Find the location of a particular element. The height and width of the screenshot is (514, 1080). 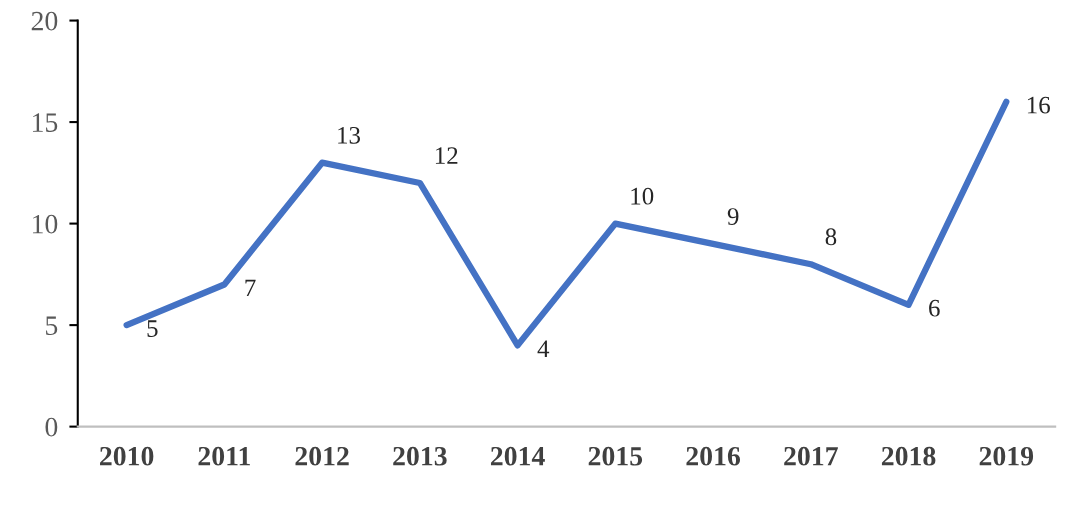

y-tick-label: 5 is located at coordinates (52, 326).